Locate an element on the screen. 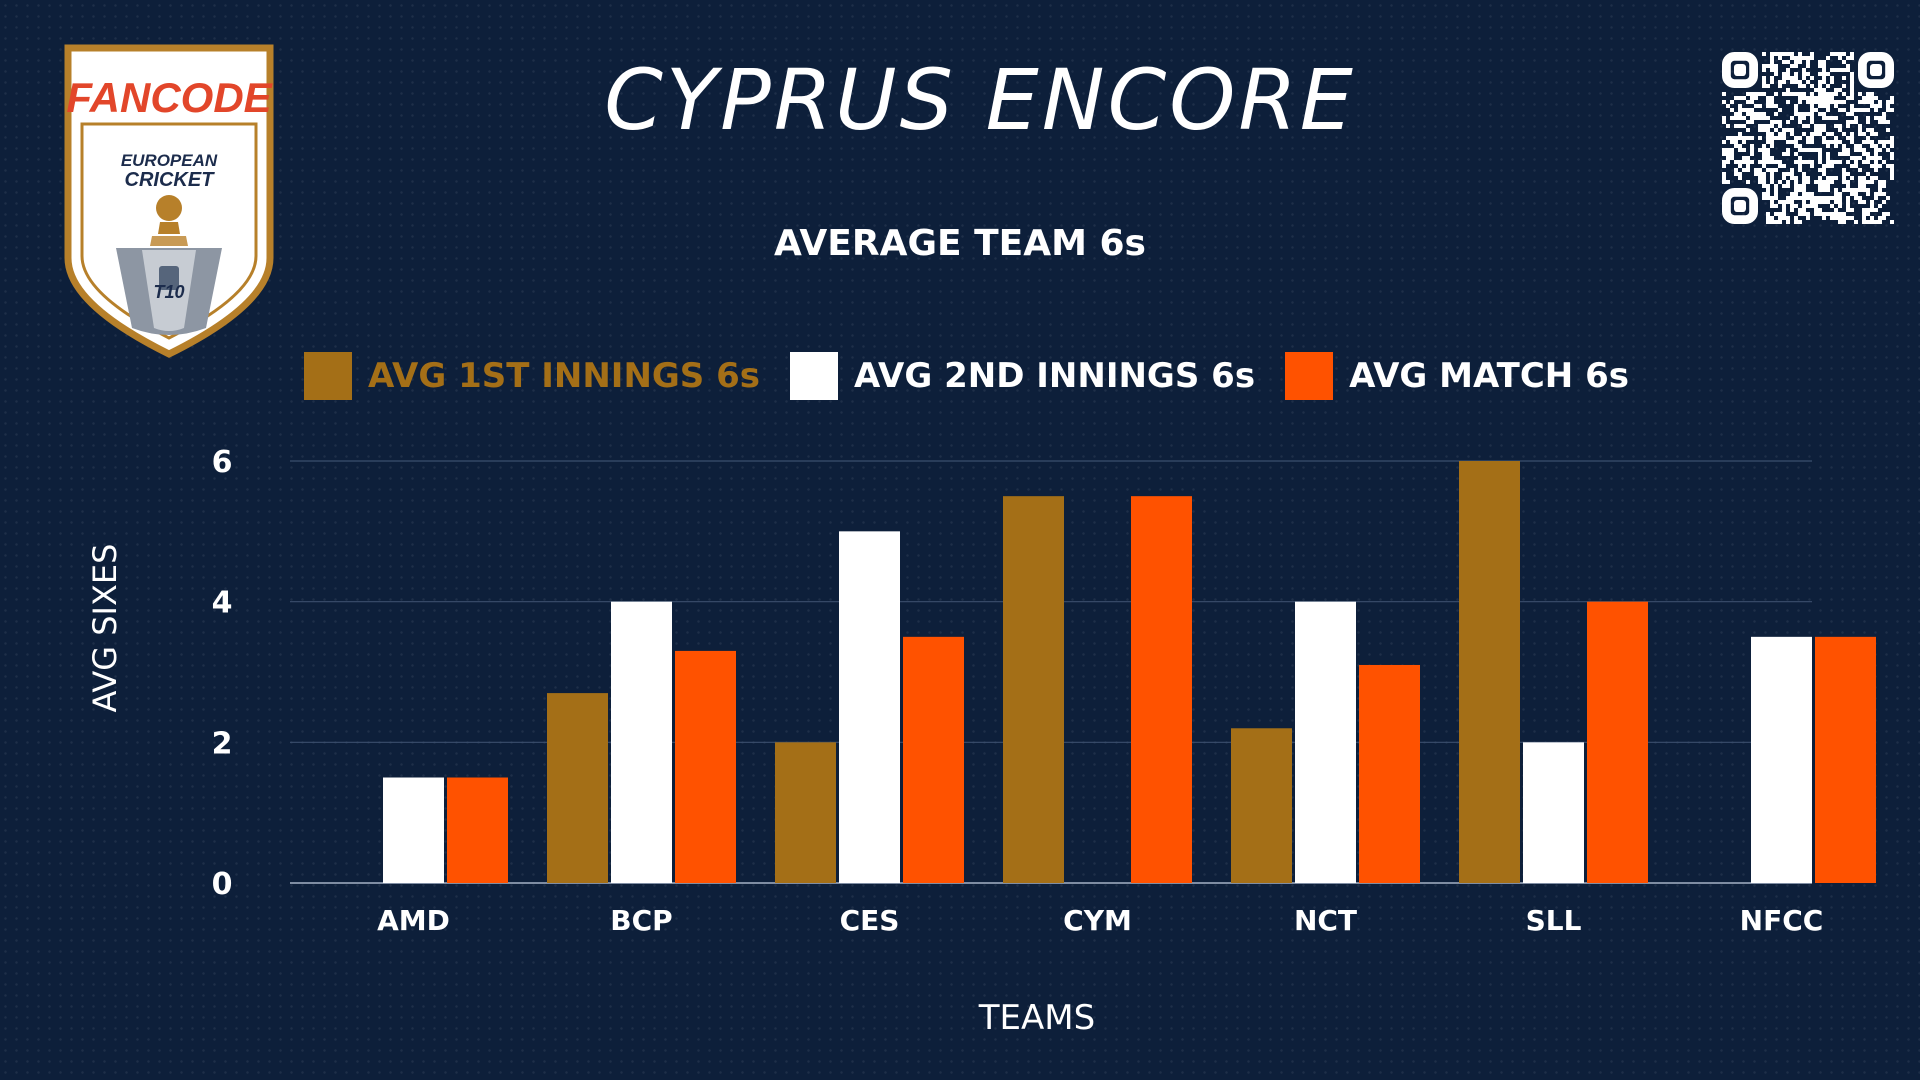 This screenshot has height=1080, width=1920. logo-line-cricket: CRICKET is located at coordinates (170, 180).